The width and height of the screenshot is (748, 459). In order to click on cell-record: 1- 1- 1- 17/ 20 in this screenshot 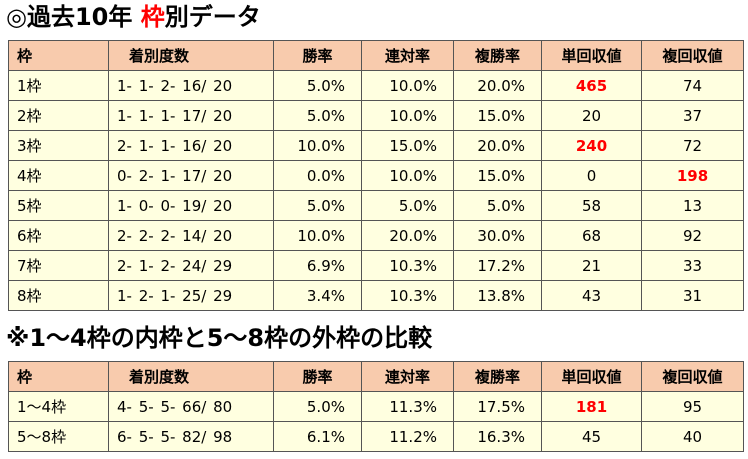, I will do `click(191, 115)`.